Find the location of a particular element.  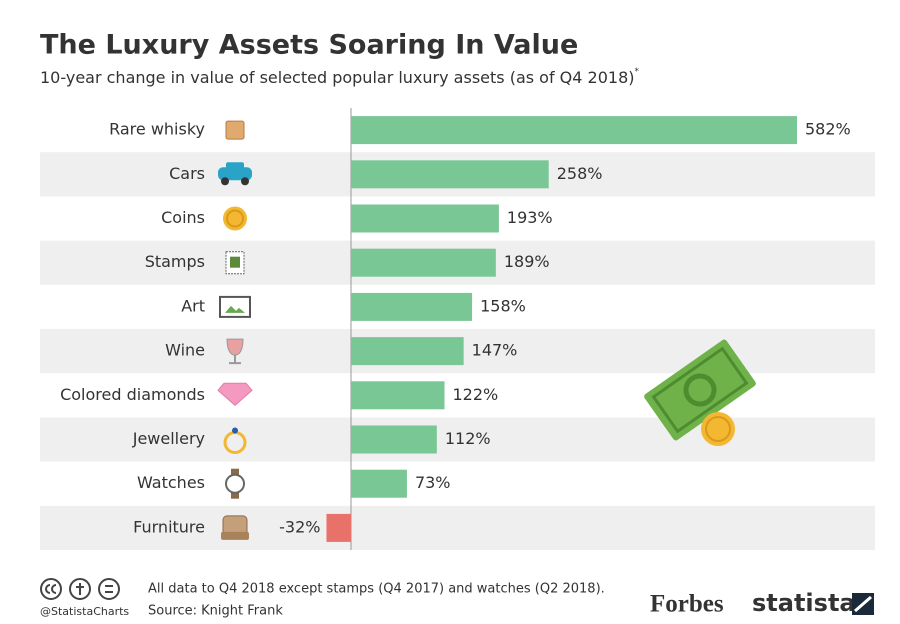

statista-logo is located at coordinates (863, 604).